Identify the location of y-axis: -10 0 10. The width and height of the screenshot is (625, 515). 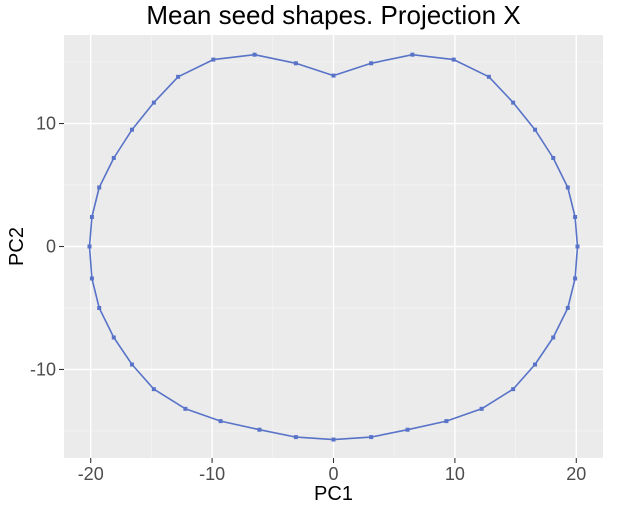
(47, 246).